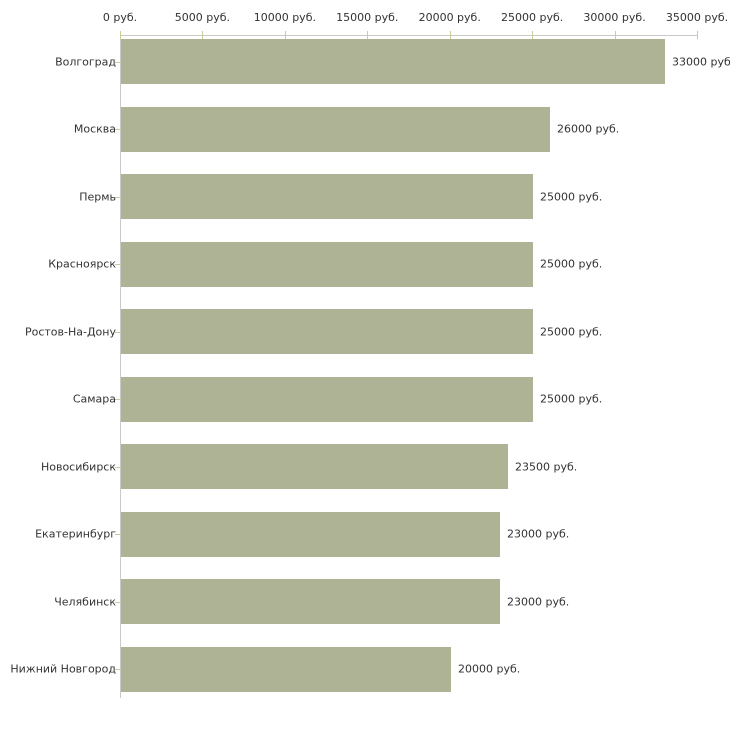  I want to click on category-label: Самара, so click(94, 399).